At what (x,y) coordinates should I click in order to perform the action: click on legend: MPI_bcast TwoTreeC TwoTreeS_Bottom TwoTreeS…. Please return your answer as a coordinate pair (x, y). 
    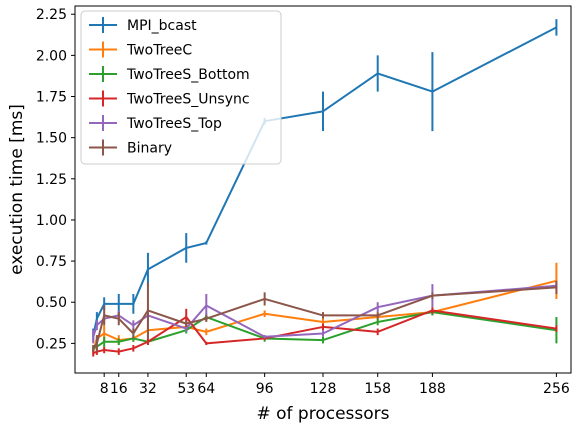
    Looking at the image, I should click on (181, 87).